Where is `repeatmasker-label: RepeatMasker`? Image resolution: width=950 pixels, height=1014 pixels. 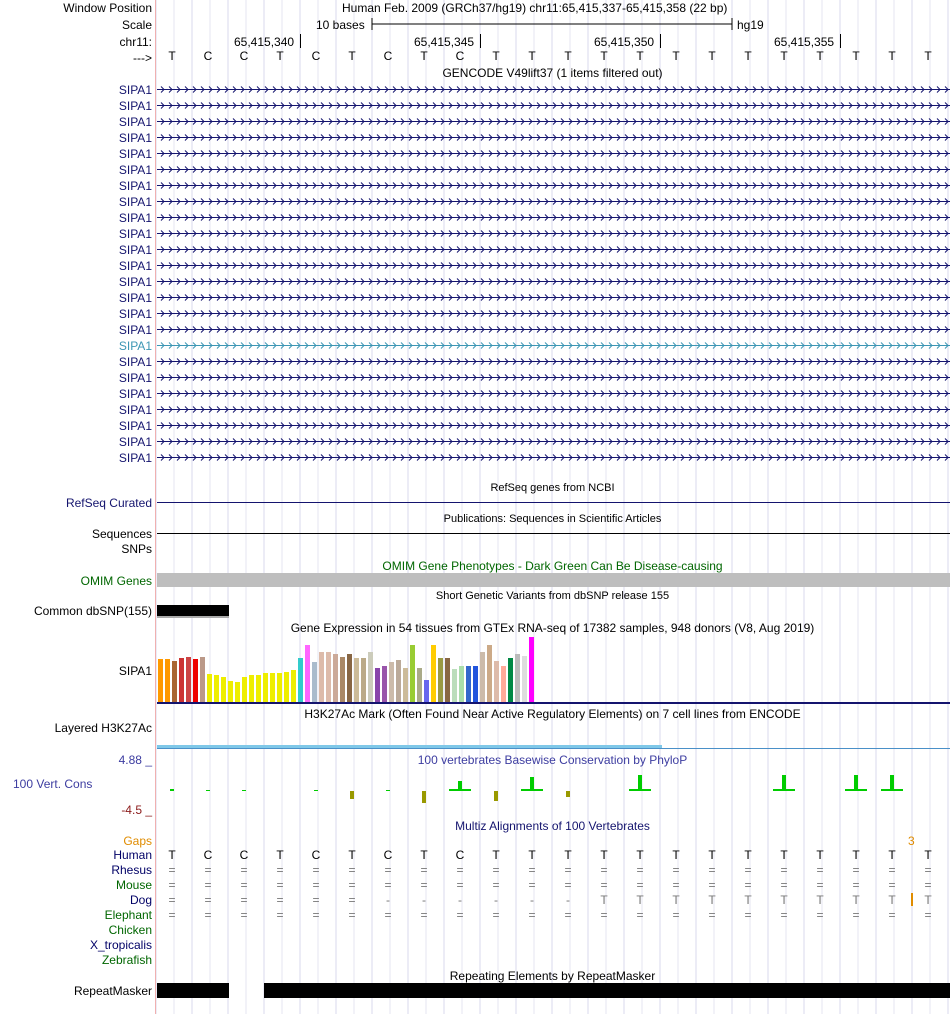
repeatmasker-label: RepeatMasker is located at coordinates (112, 991).